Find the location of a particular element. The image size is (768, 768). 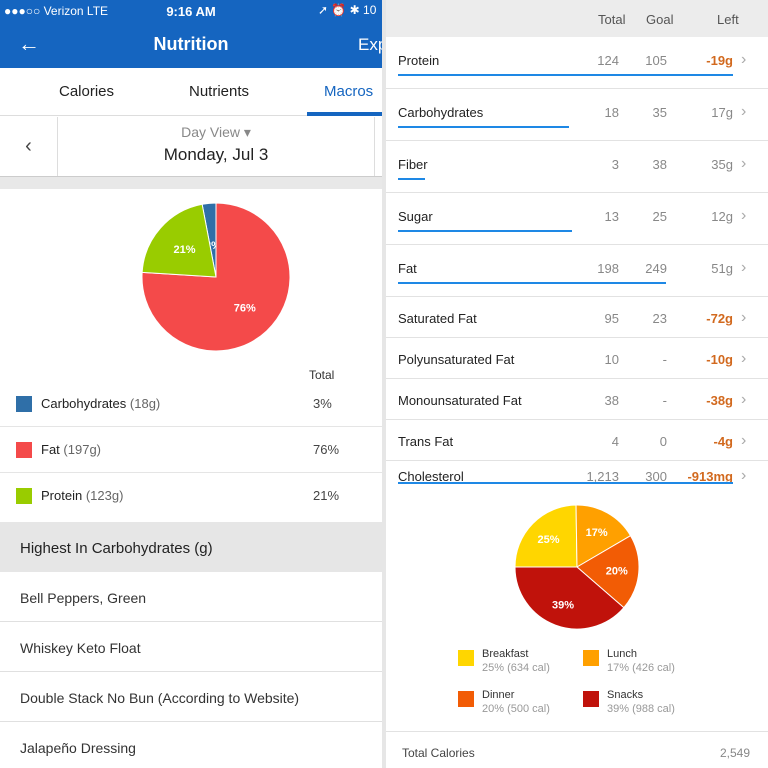

nutrient-row-fiber: Fiber 3 38 35g › is located at coordinates (577, 167).